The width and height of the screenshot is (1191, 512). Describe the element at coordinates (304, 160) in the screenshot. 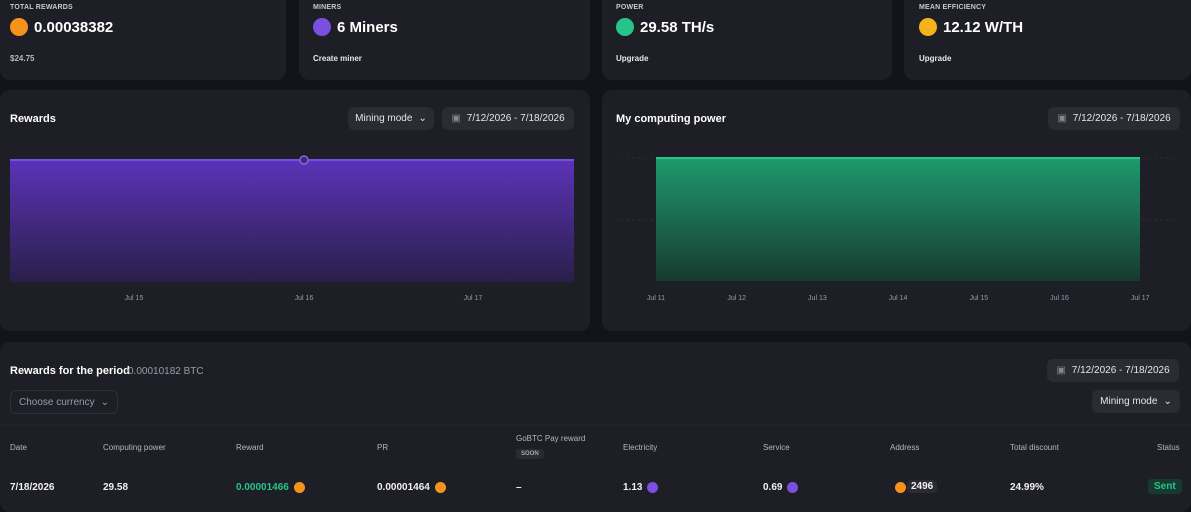

I see `rewards-point` at that location.